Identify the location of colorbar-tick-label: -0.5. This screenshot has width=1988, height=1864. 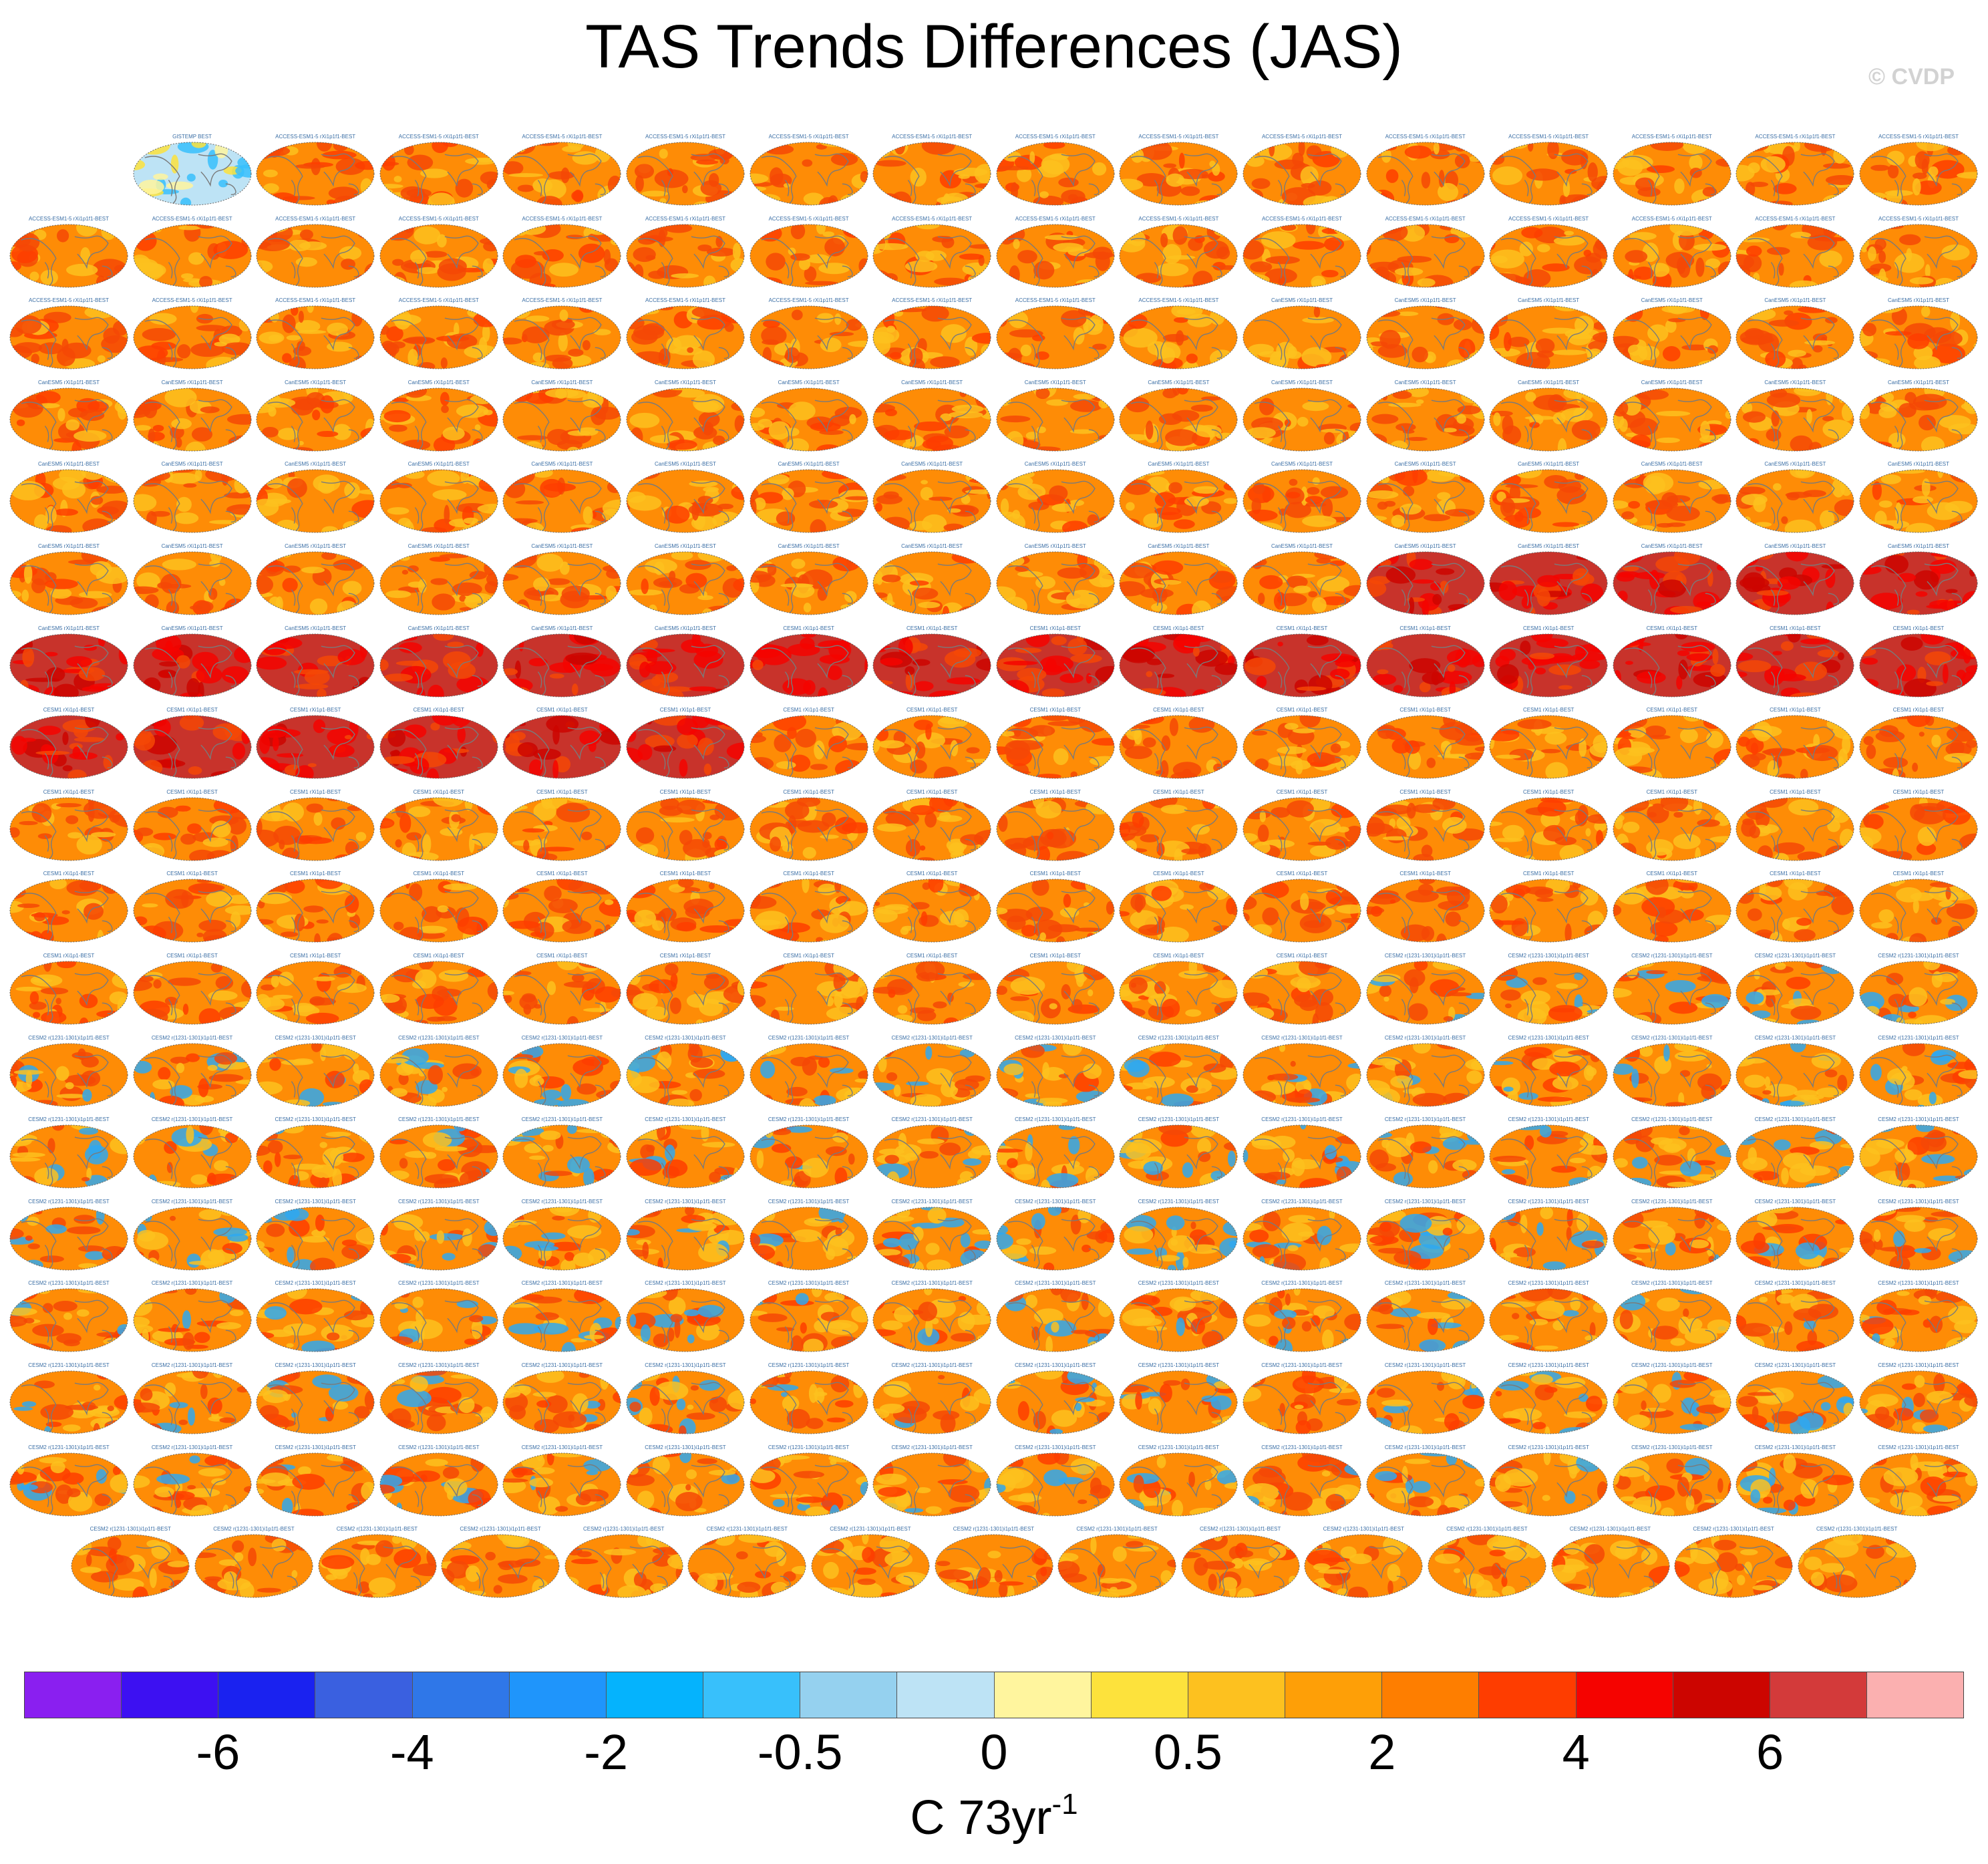
(800, 1752).